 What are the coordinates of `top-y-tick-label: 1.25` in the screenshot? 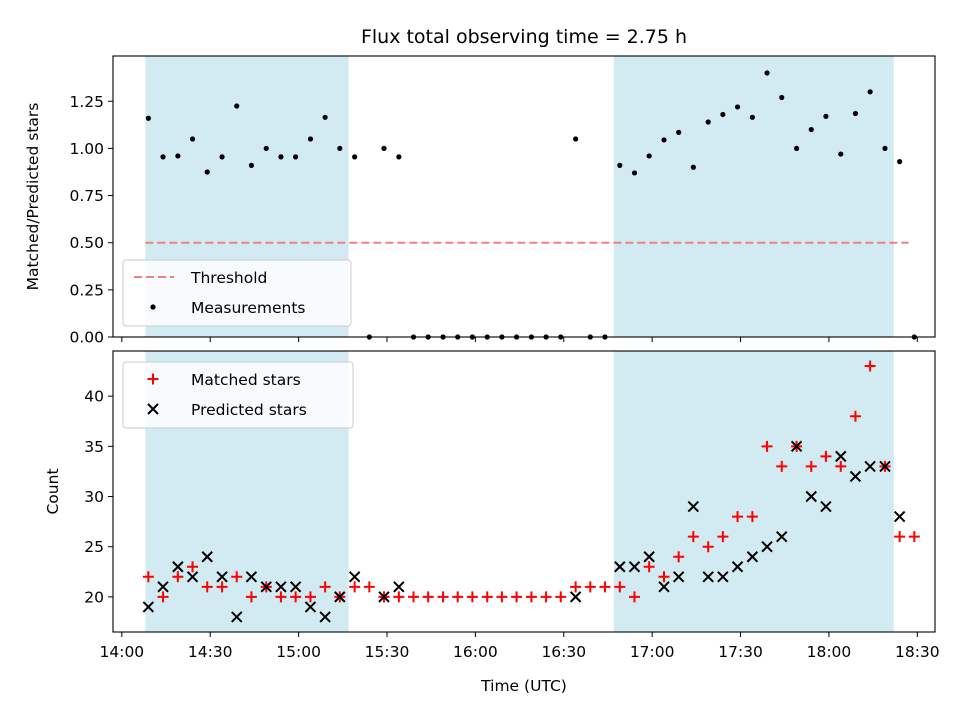 It's located at (86, 102).